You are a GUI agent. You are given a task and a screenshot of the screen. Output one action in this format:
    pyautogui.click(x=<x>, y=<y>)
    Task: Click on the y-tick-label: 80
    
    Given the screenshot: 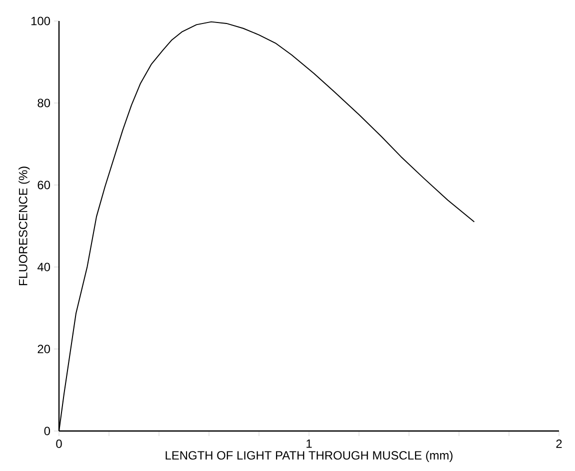 What is the action you would take?
    pyautogui.click(x=44, y=103)
    